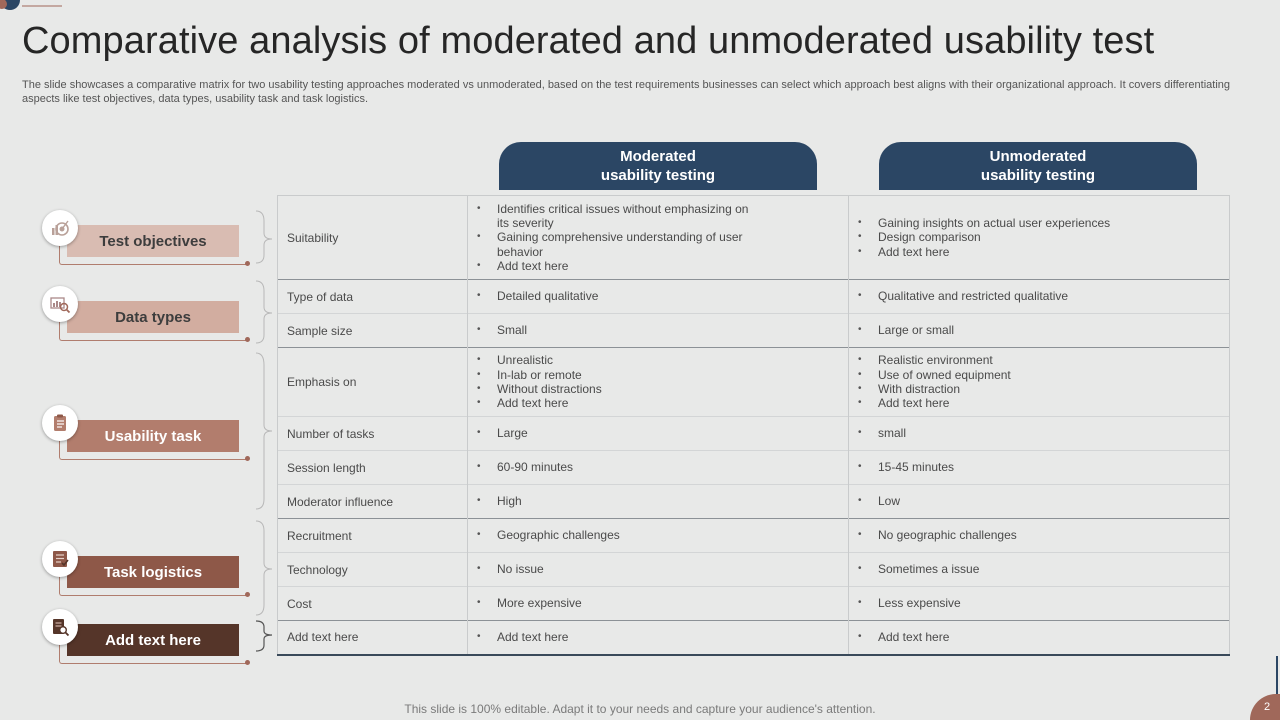  What do you see at coordinates (617, 360) in the screenshot?
I see `bullet-item: Unrealistic` at bounding box center [617, 360].